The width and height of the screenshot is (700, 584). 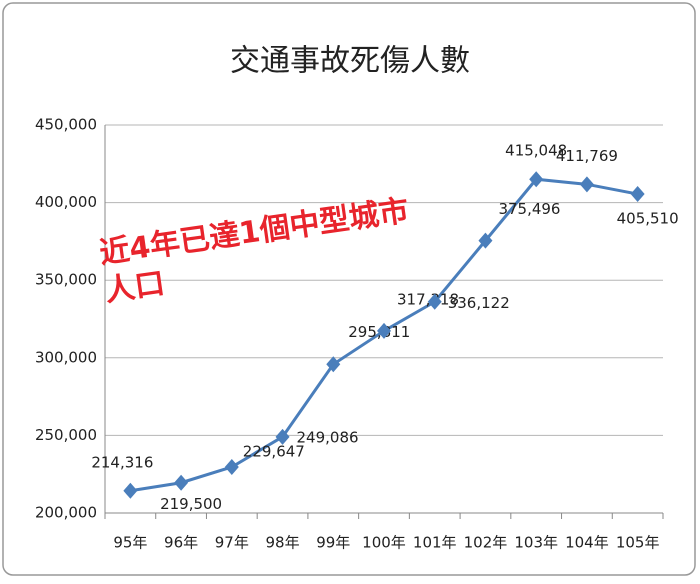 What do you see at coordinates (435, 543) in the screenshot?
I see `x-tick-label: 101年` at bounding box center [435, 543].